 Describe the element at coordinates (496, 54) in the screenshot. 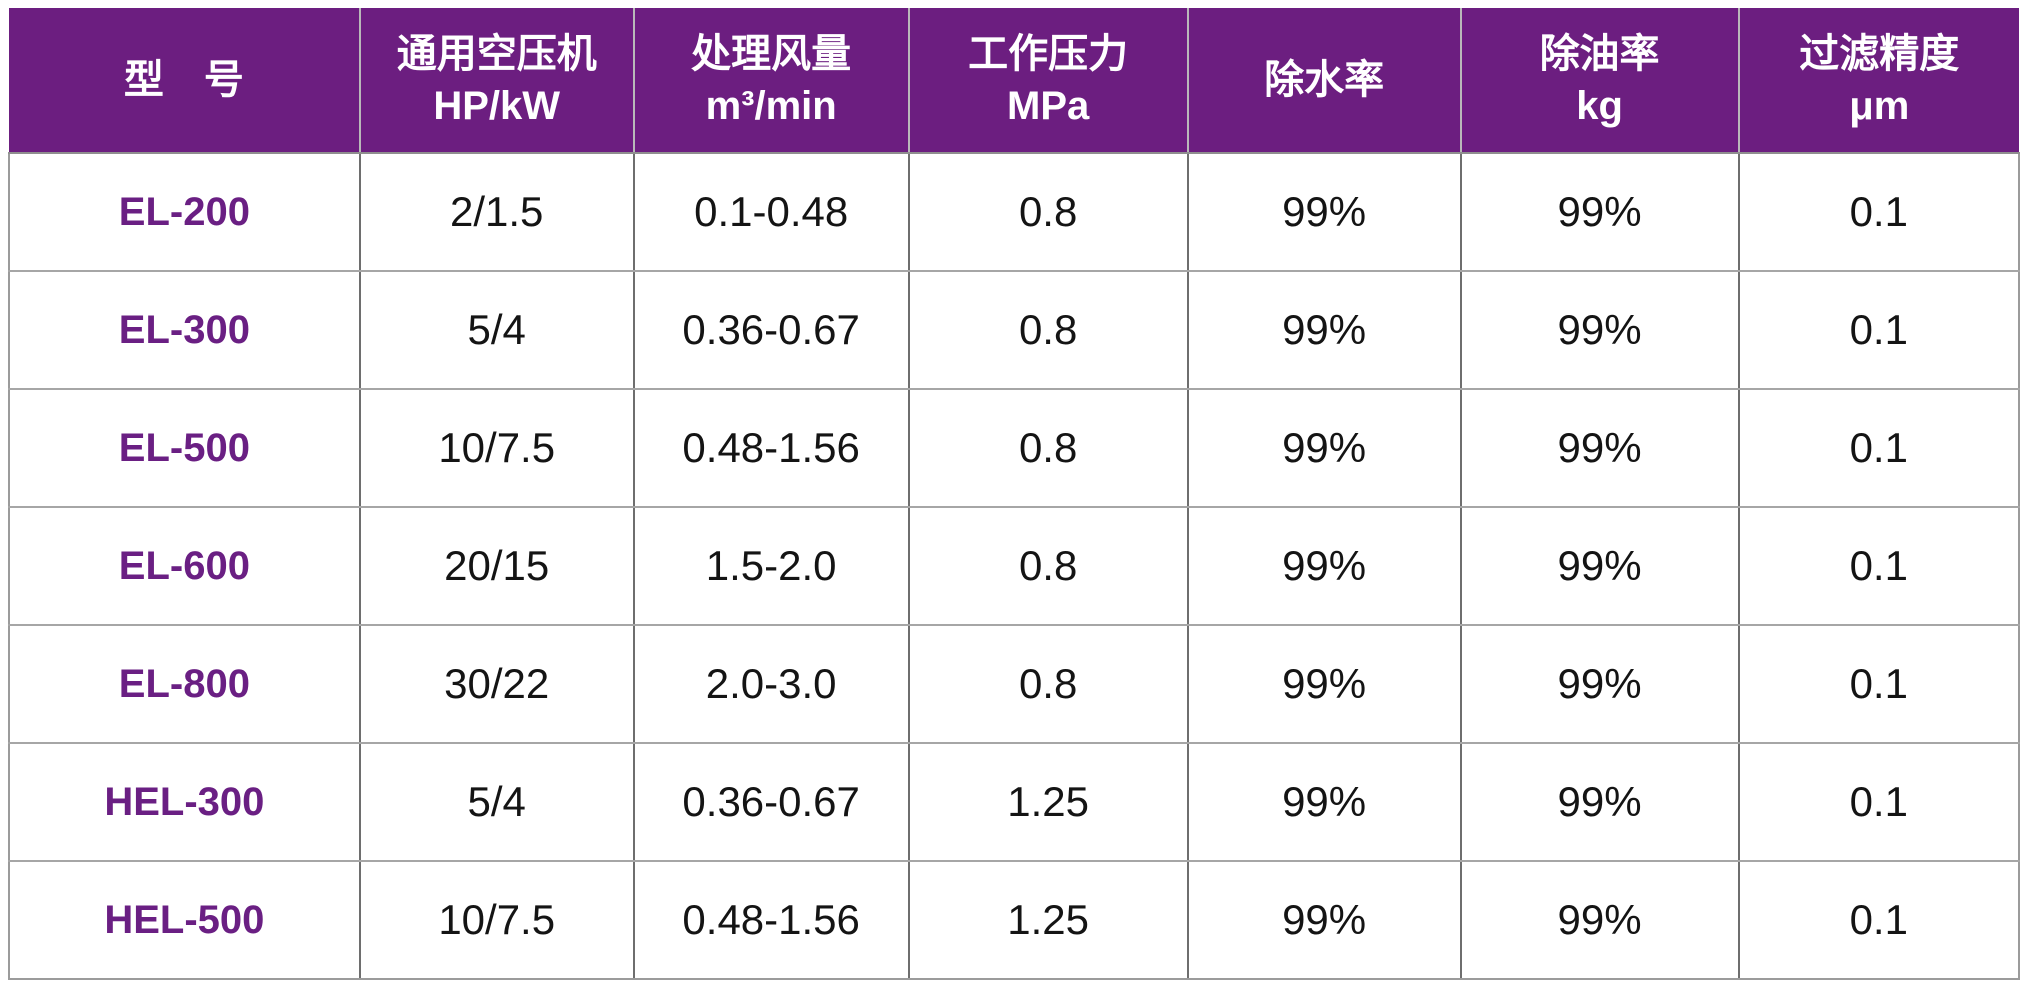

I see `column-header-compressor-title: 通用空压机` at that location.